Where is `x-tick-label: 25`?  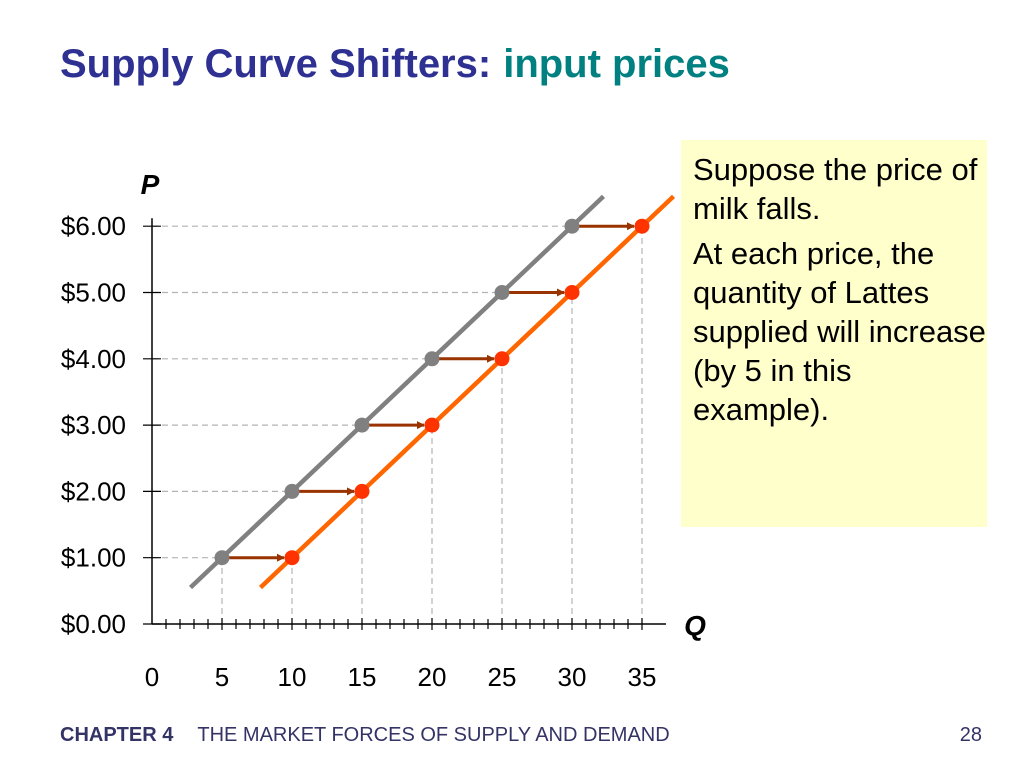 x-tick-label: 25 is located at coordinates (502, 677).